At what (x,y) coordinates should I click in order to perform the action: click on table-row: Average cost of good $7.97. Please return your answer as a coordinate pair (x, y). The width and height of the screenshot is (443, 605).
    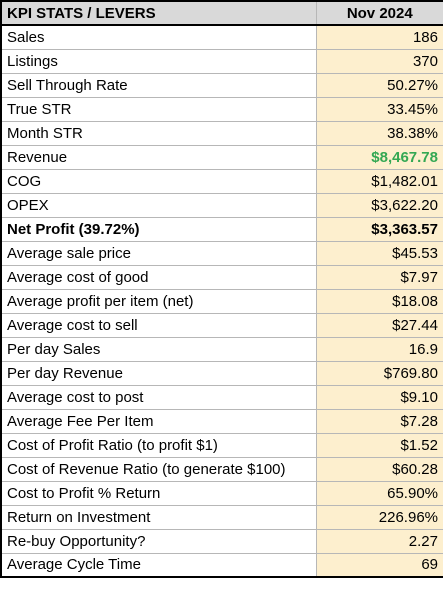
    Looking at the image, I should click on (221, 277).